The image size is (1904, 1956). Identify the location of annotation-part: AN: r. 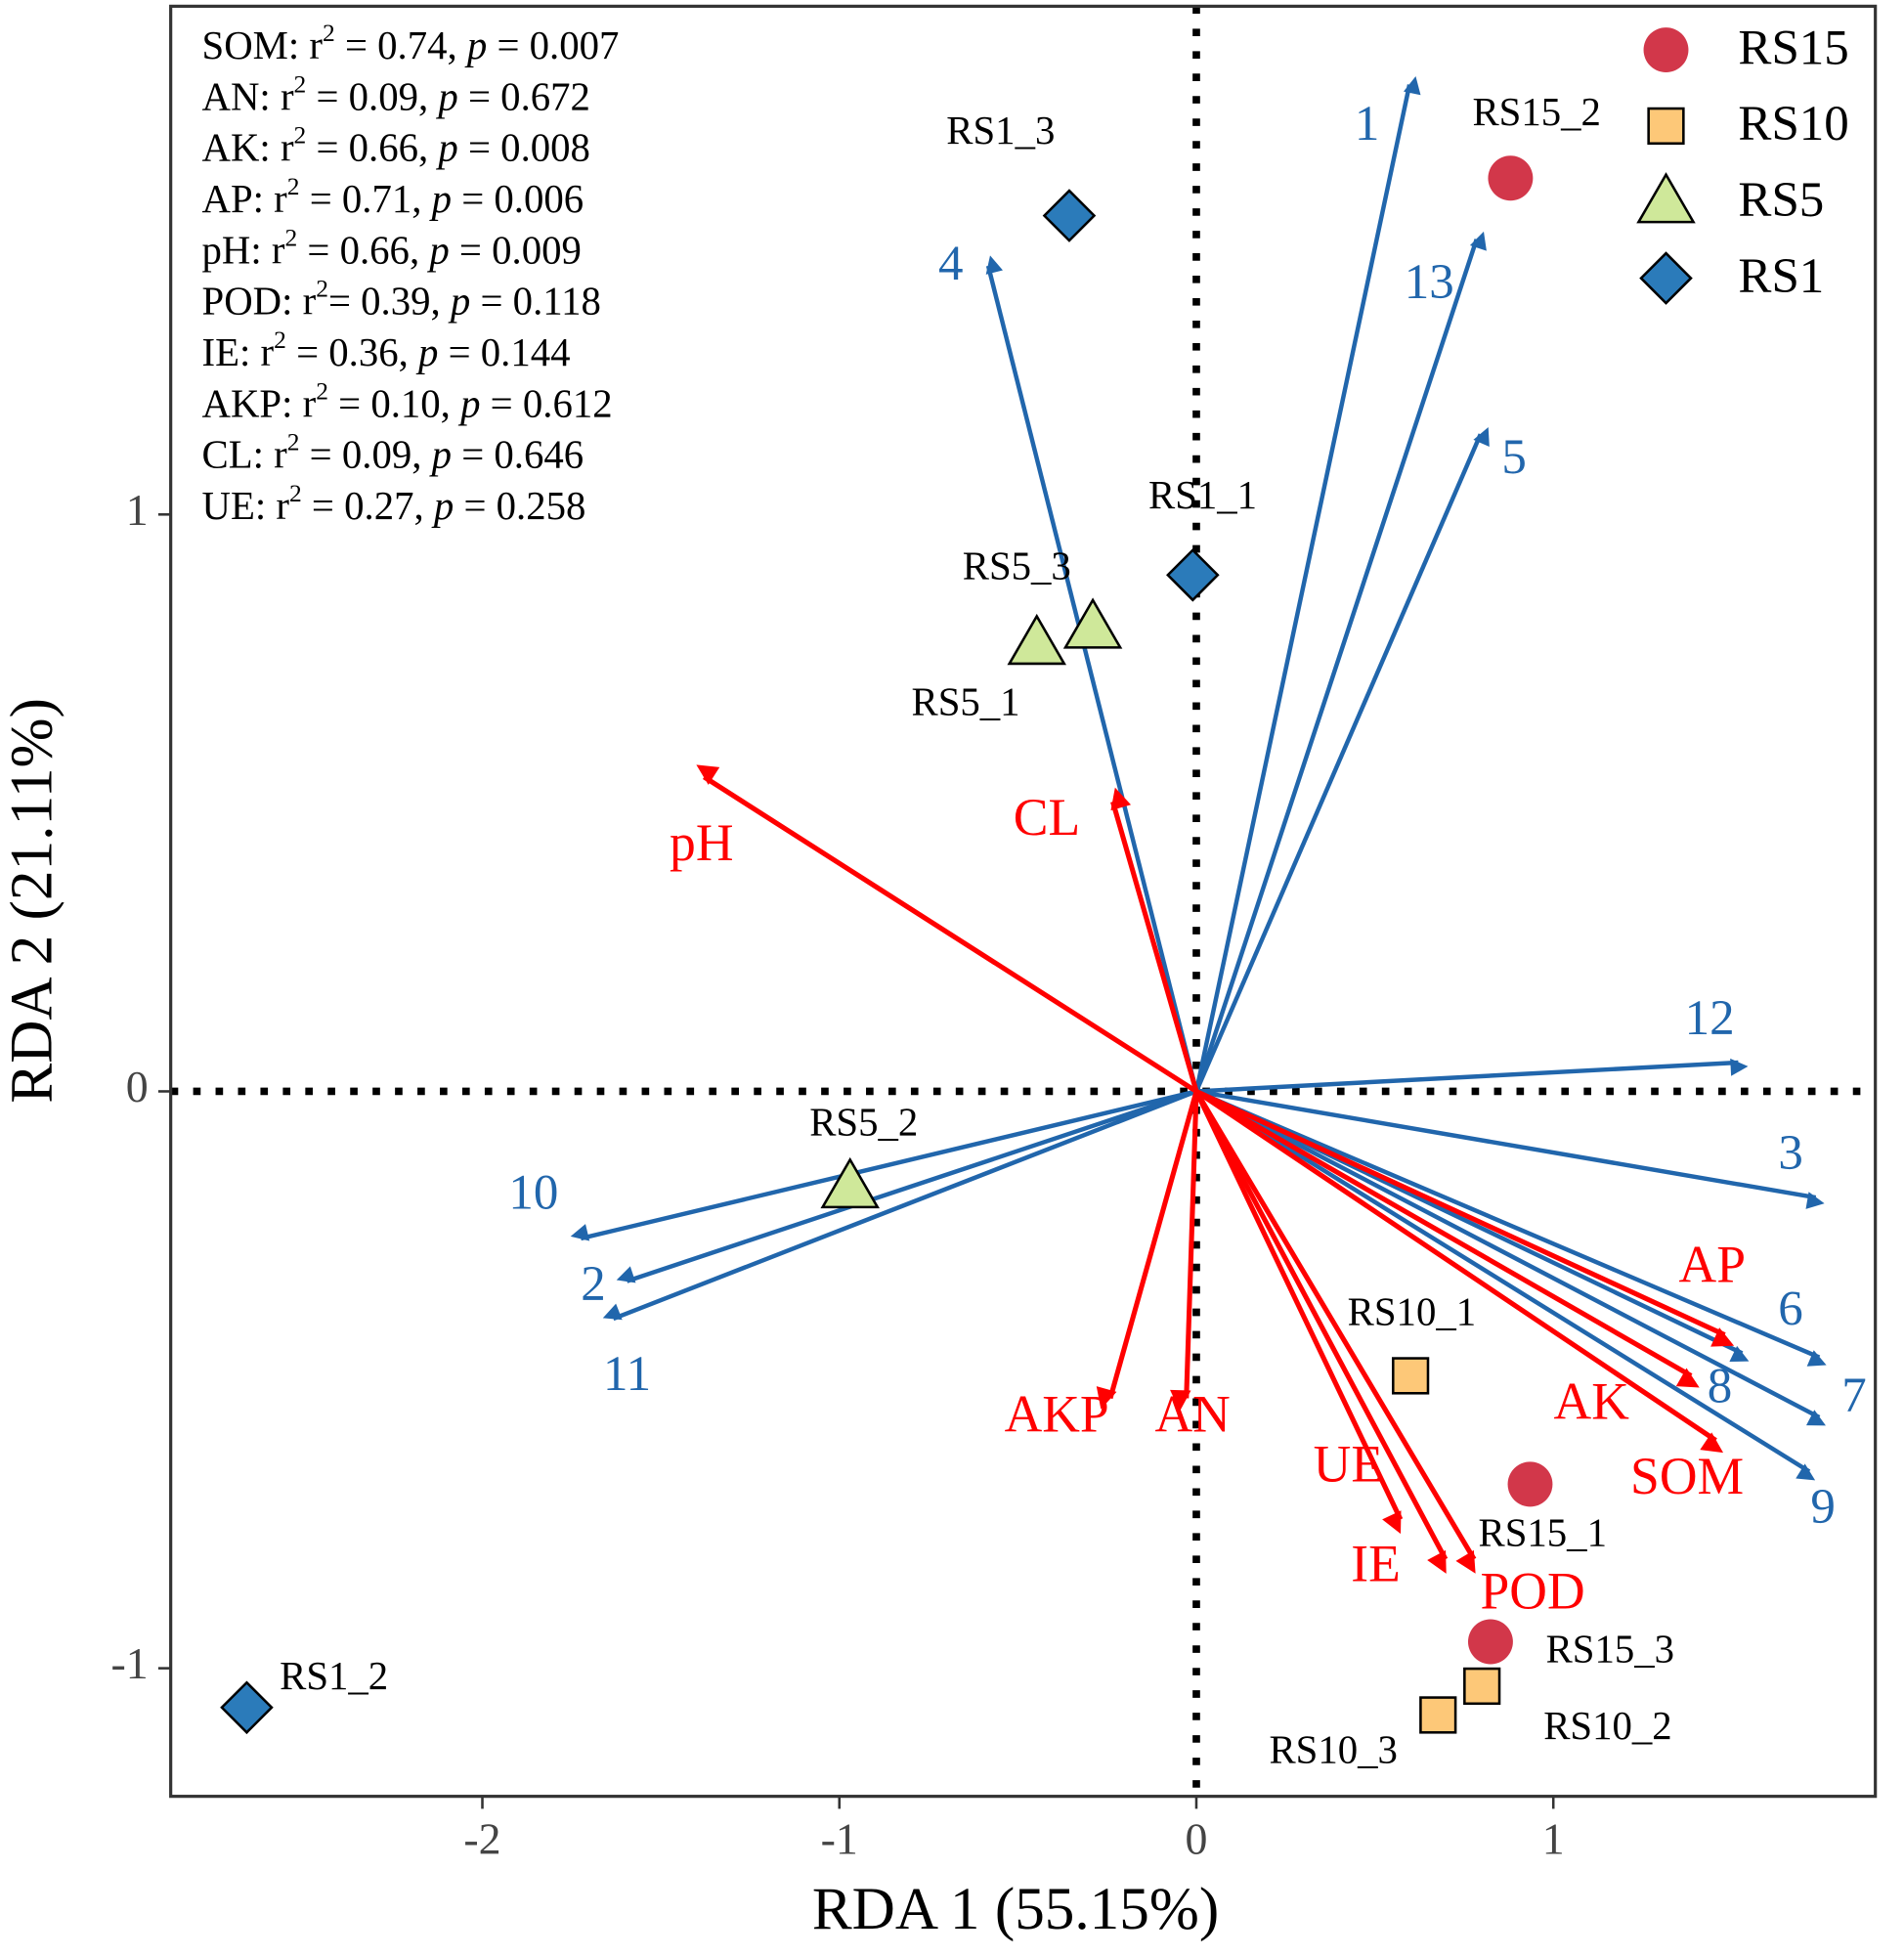
(248, 97).